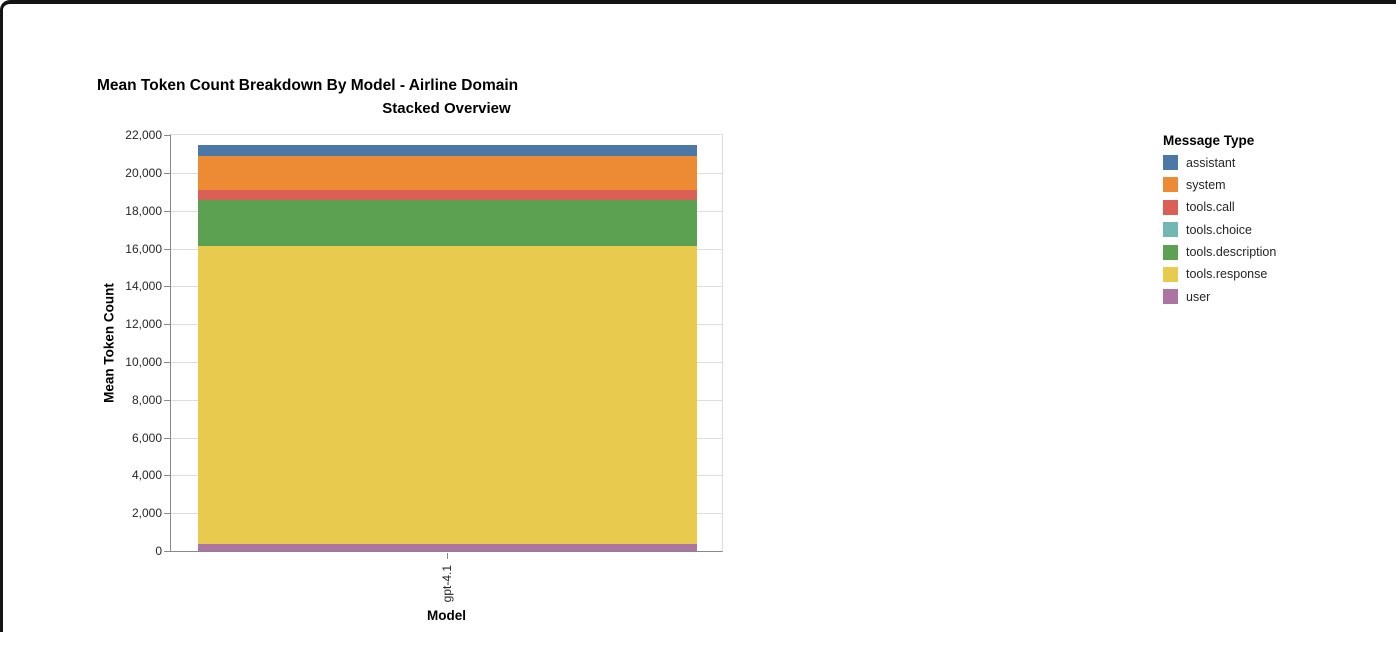  What do you see at coordinates (1210, 207) in the screenshot?
I see `legend-label: tools.call` at bounding box center [1210, 207].